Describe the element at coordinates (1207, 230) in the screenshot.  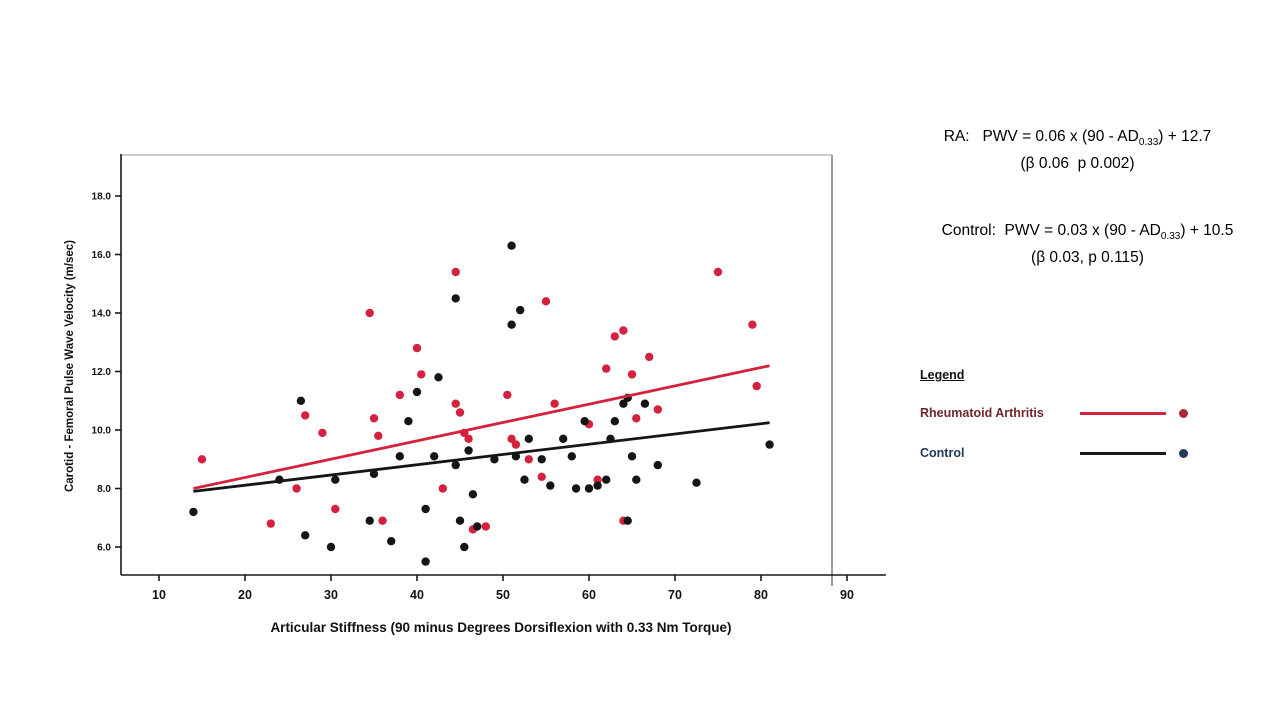
I see `control-equation-suffix: ) + 10.5` at that location.